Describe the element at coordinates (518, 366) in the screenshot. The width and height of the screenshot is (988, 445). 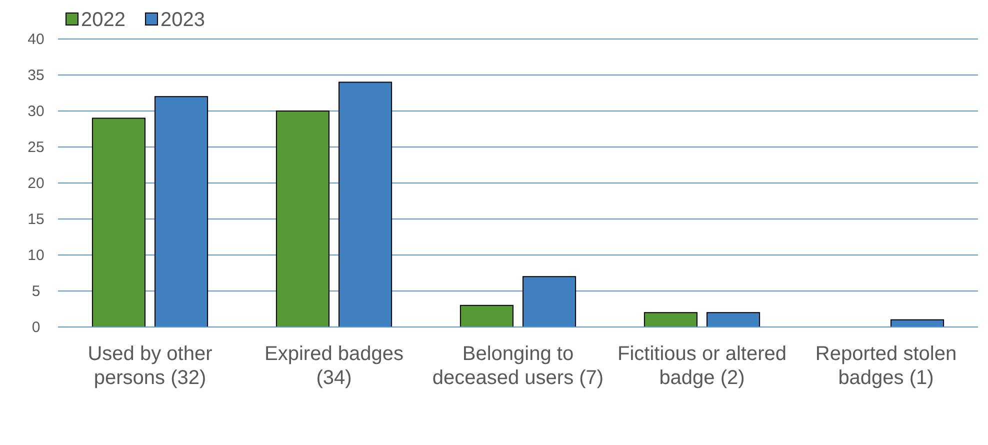
I see `x-tick-label: Belonging to deceased users (7)` at that location.